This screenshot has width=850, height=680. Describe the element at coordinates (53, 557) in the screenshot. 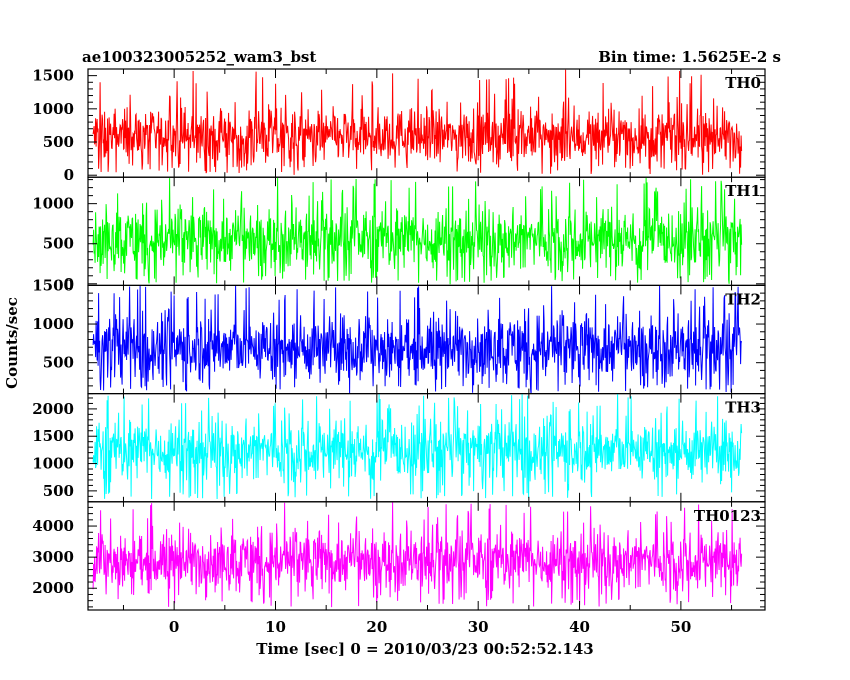

I see `y-tick-label: 3000` at that location.